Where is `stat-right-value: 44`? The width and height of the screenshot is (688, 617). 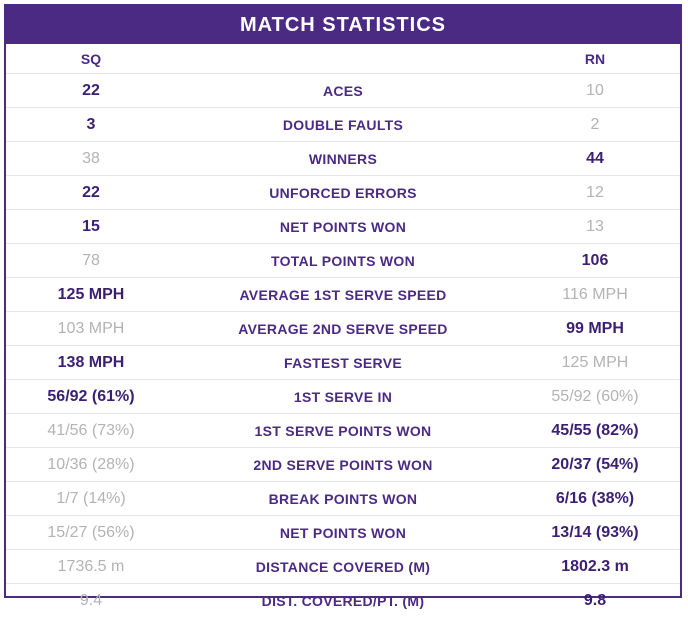 stat-right-value: 44 is located at coordinates (595, 158).